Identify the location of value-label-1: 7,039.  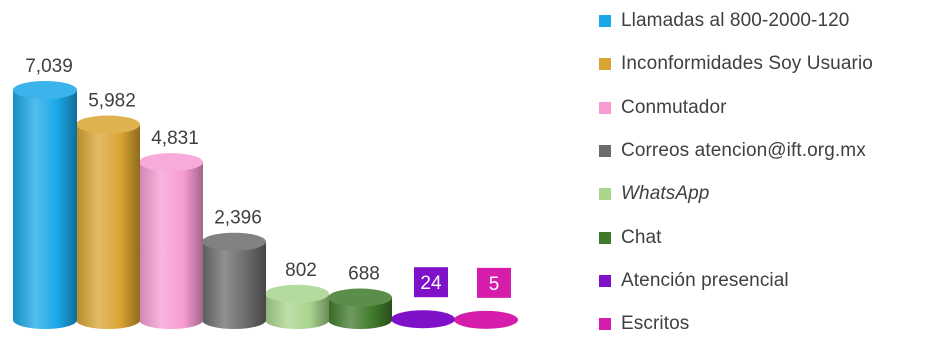
(49, 66).